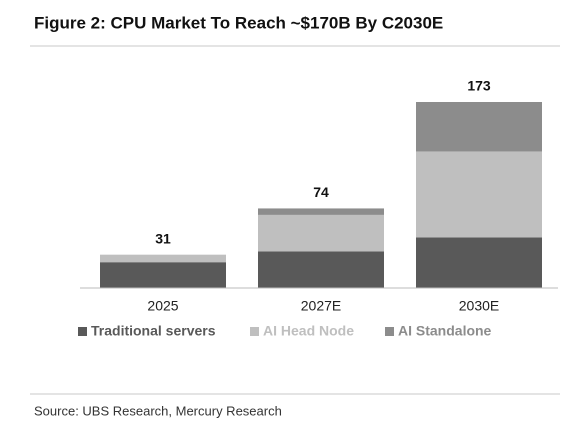 The width and height of the screenshot is (578, 435). What do you see at coordinates (479, 86) in the screenshot?
I see `total-label: 173` at bounding box center [479, 86].